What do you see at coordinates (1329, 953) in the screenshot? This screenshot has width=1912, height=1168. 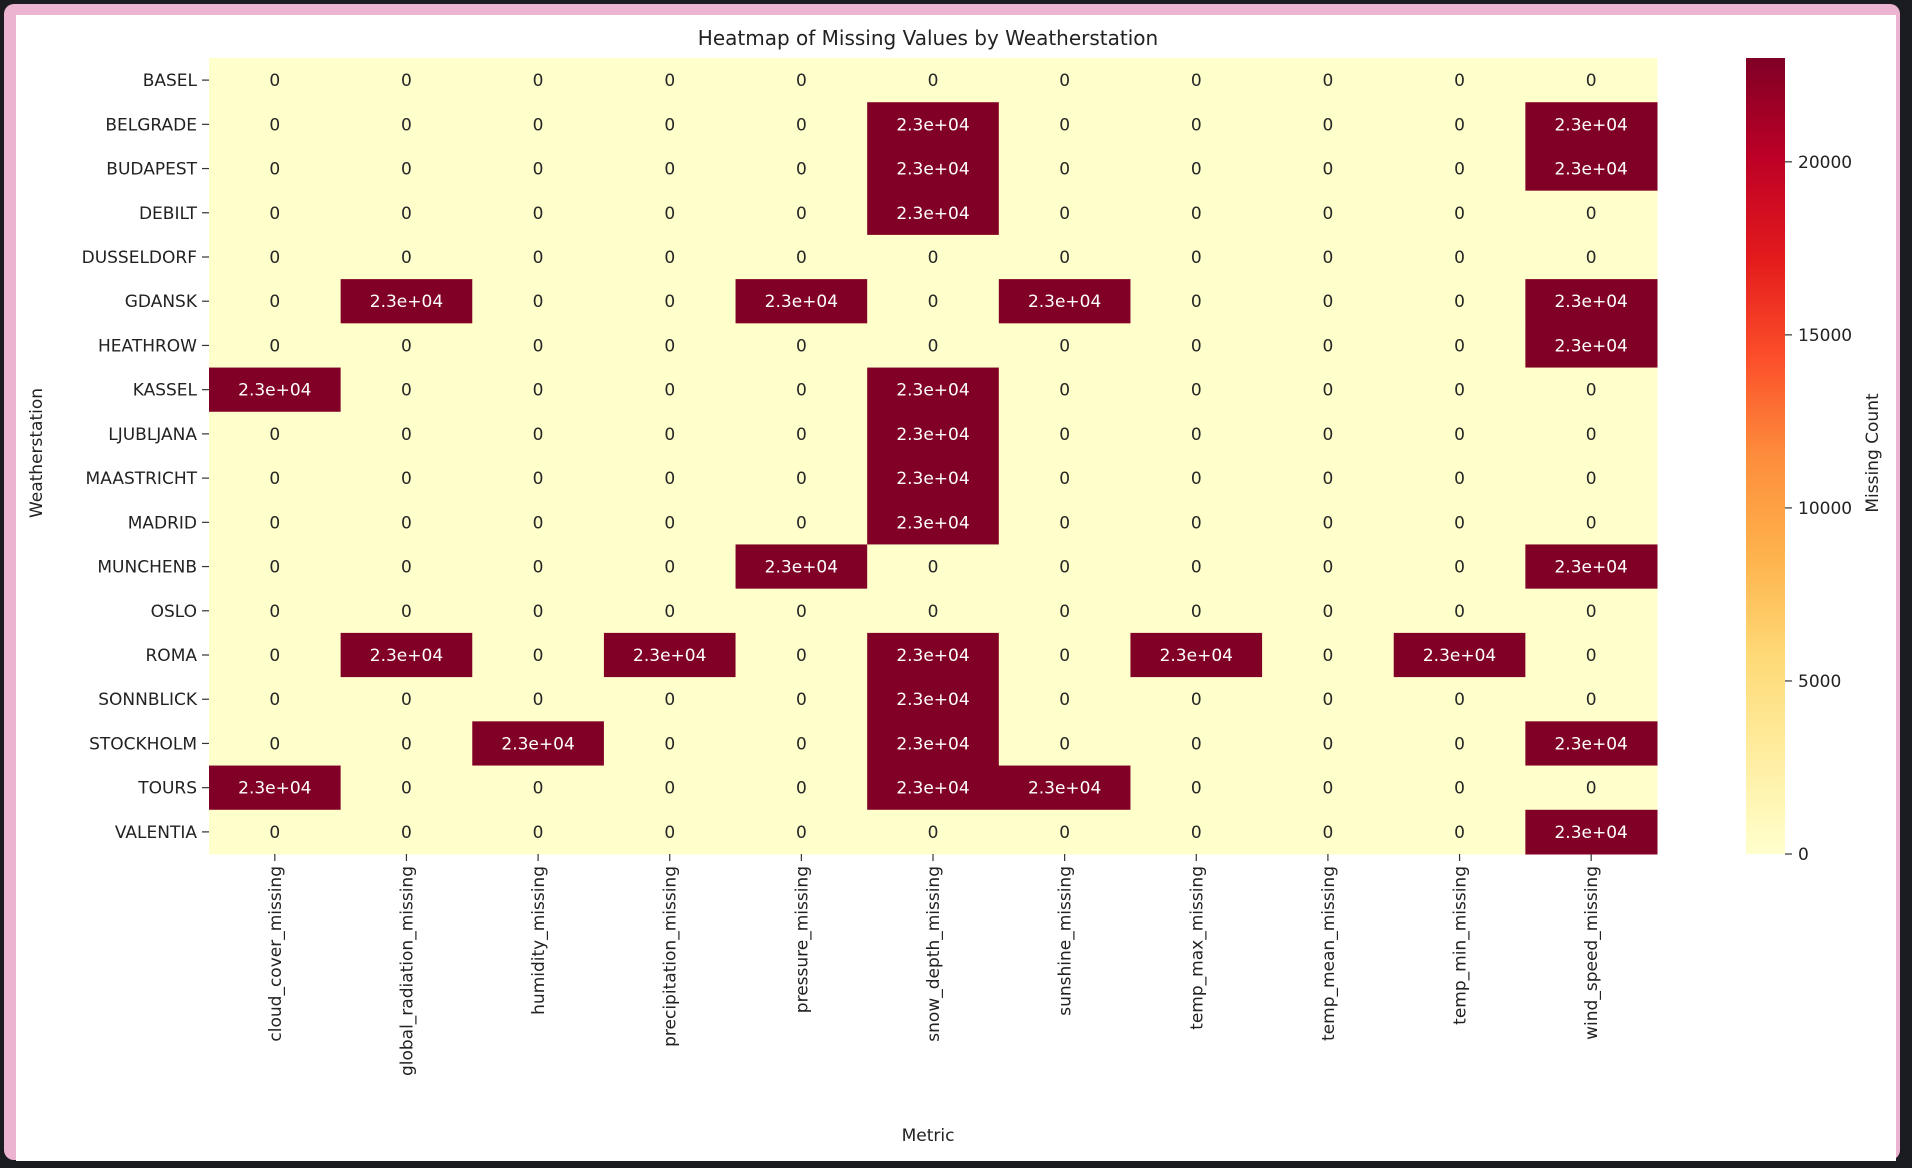 I see `x-tick-label: temp_mean_missing` at bounding box center [1329, 953].